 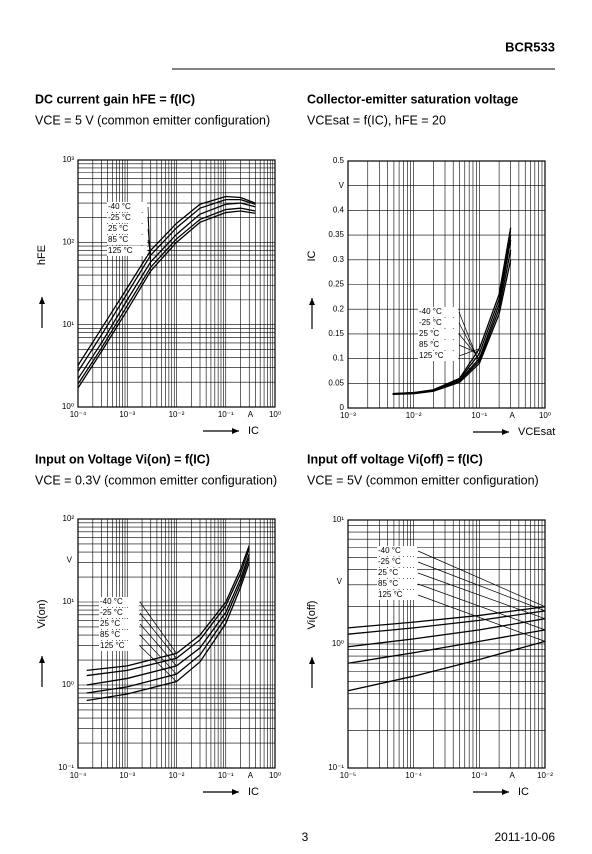 I want to click on chart-subtitle: VCE = 5V (common emitter configuration), so click(x=423, y=480).